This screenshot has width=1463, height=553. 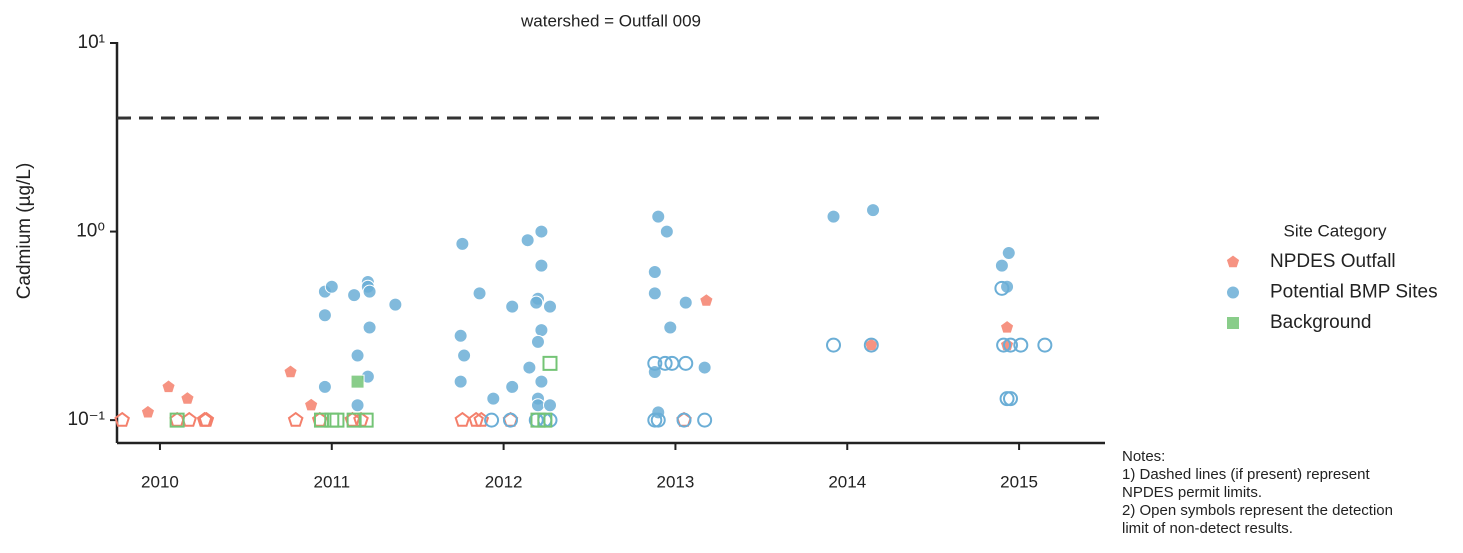 What do you see at coordinates (1143, 456) in the screenshot?
I see `note-line: Notes:` at bounding box center [1143, 456].